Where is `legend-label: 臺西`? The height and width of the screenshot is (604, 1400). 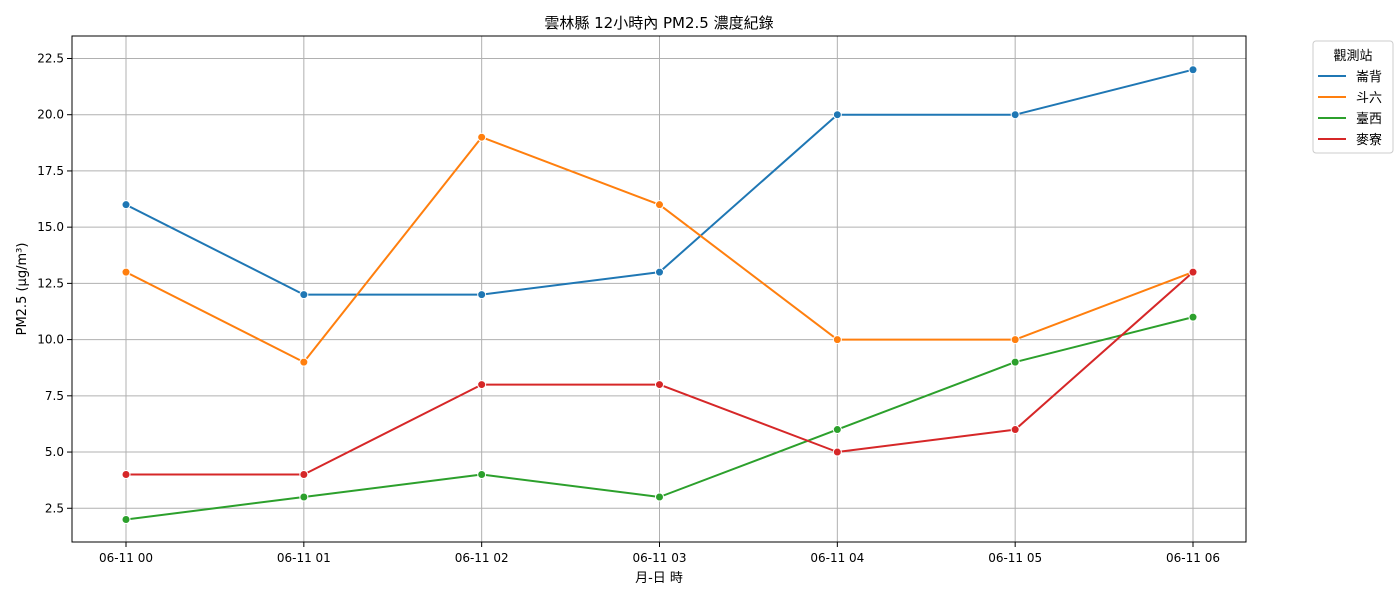 legend-label: 臺西 is located at coordinates (1369, 119).